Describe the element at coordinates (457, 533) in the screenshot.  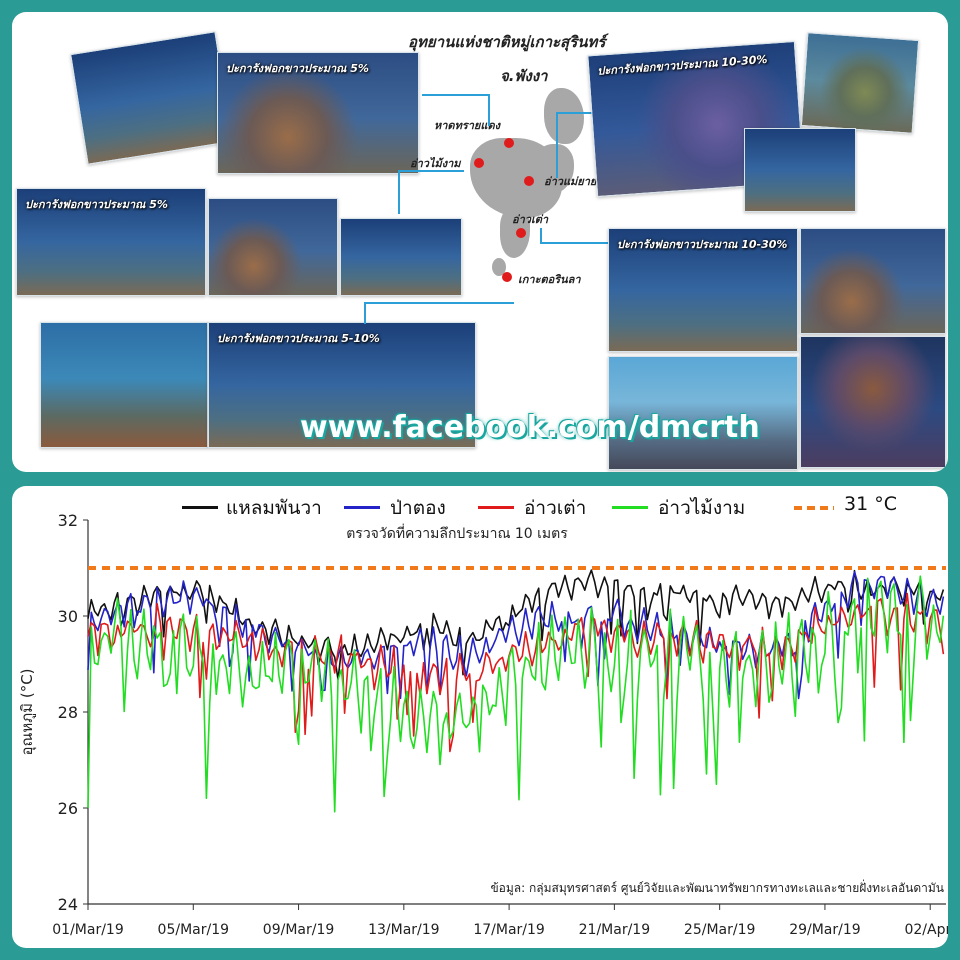
I see `chart-subtitle: ตรวจวัดที่ความลึกประมาณ 10 เมตร` at that location.